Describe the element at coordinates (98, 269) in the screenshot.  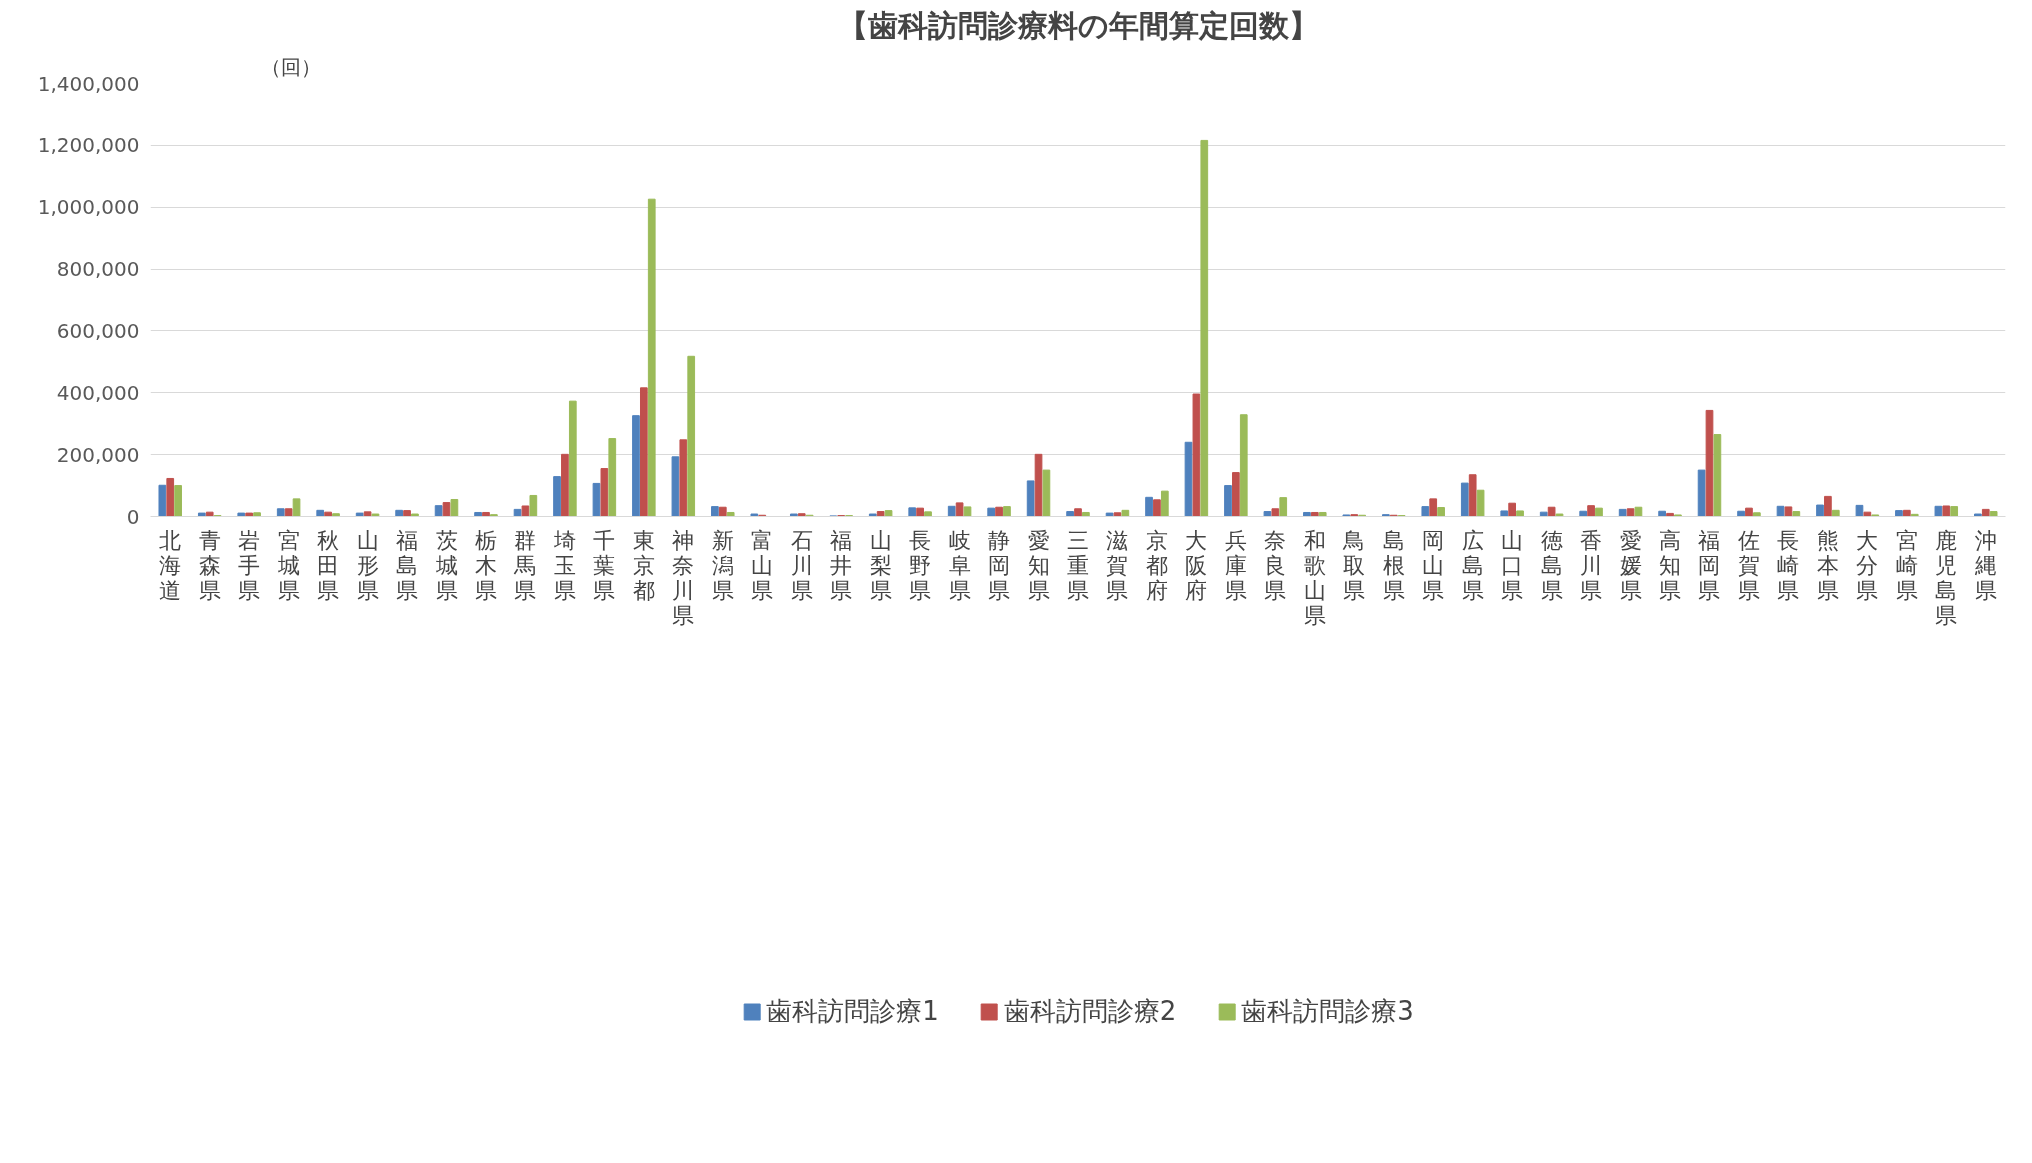
I see `y-tick-label: 800,000` at that location.